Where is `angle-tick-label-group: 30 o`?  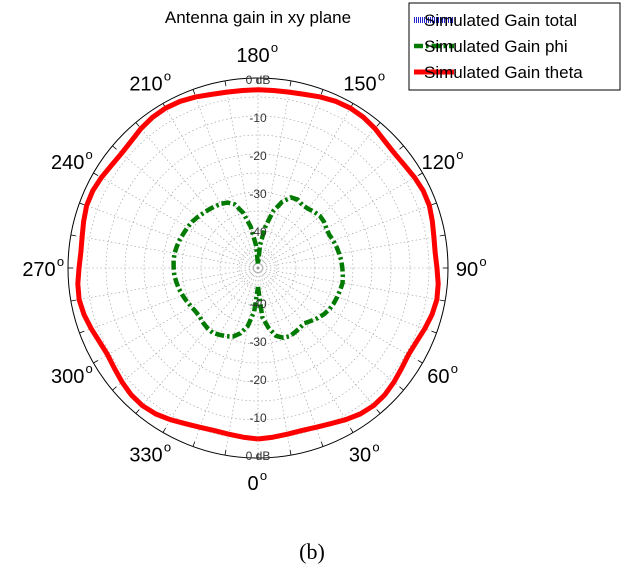 angle-tick-label-group: 30 o is located at coordinates (364, 452).